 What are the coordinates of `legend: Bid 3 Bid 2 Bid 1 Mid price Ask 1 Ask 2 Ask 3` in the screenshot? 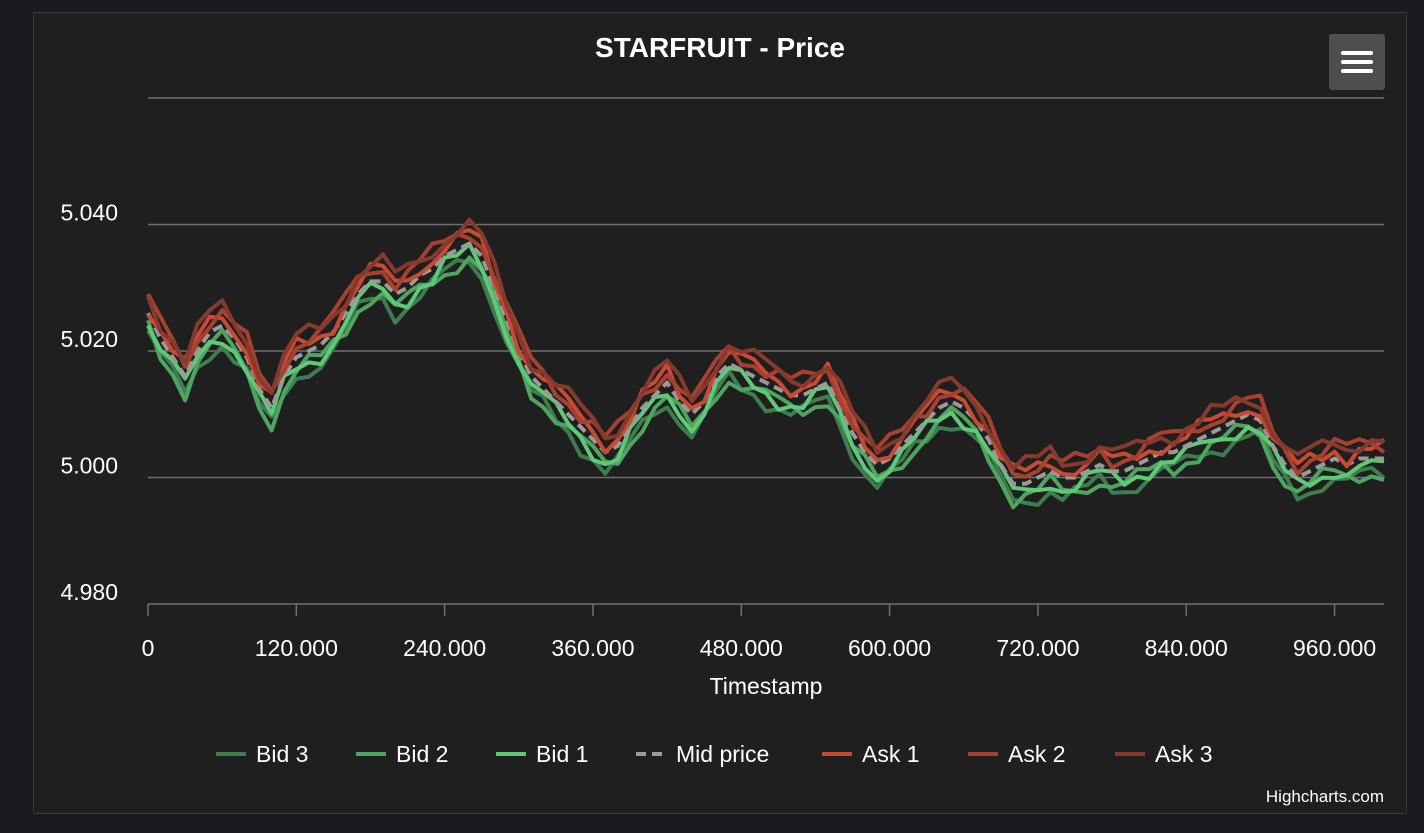 It's located at (714, 754).